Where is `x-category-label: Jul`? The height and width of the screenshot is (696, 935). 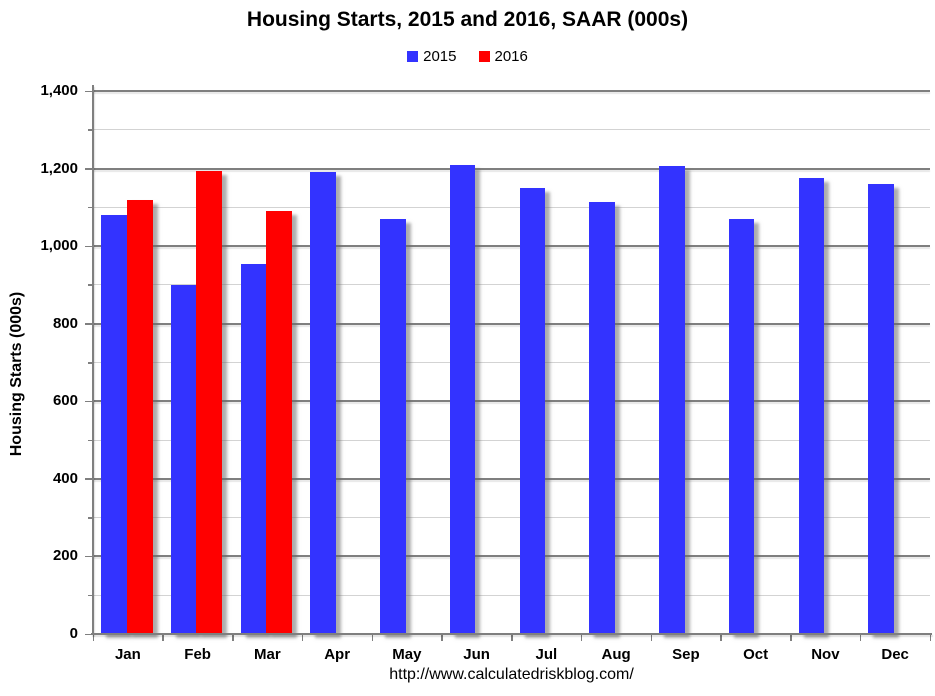
x-category-label: Jul is located at coordinates (546, 654).